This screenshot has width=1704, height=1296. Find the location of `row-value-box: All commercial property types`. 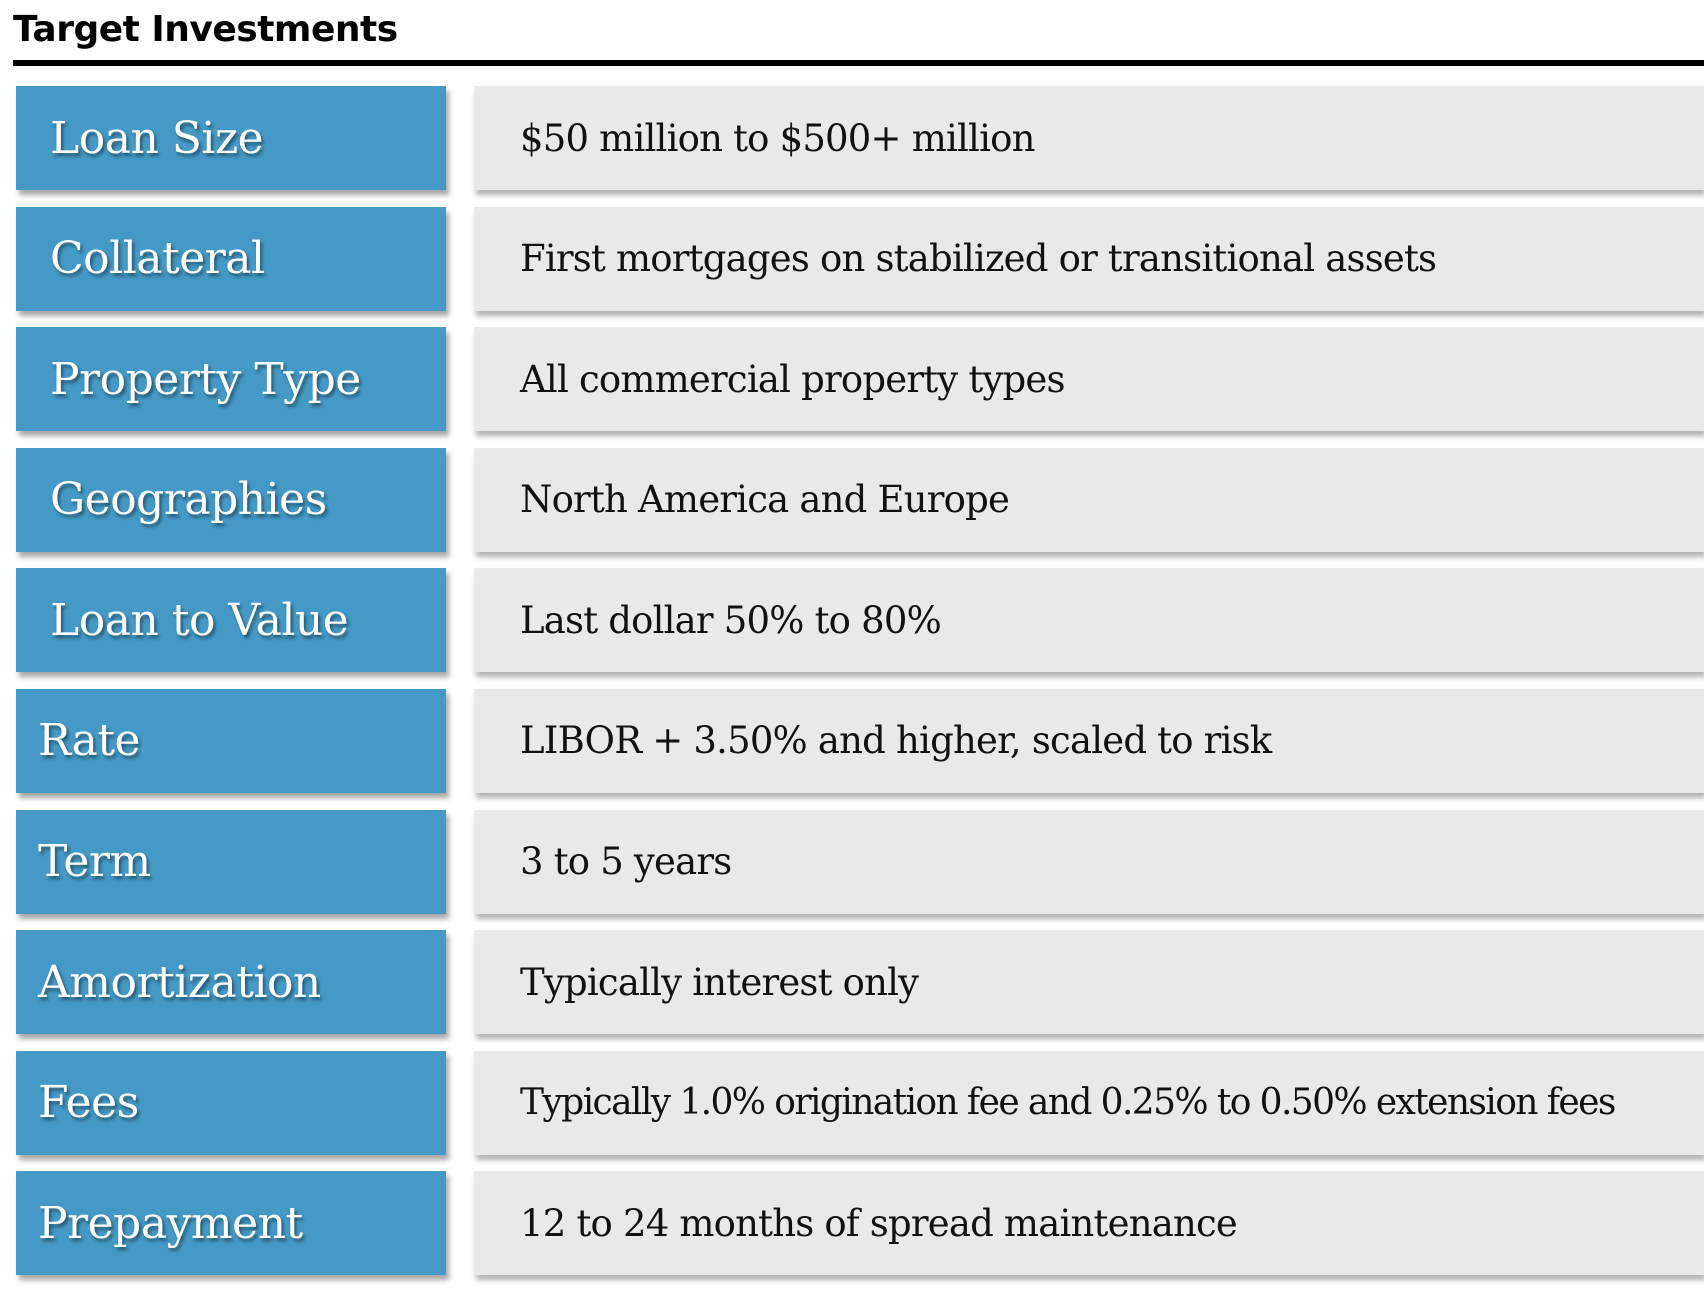

row-value-box: All commercial property types is located at coordinates (1089, 379).